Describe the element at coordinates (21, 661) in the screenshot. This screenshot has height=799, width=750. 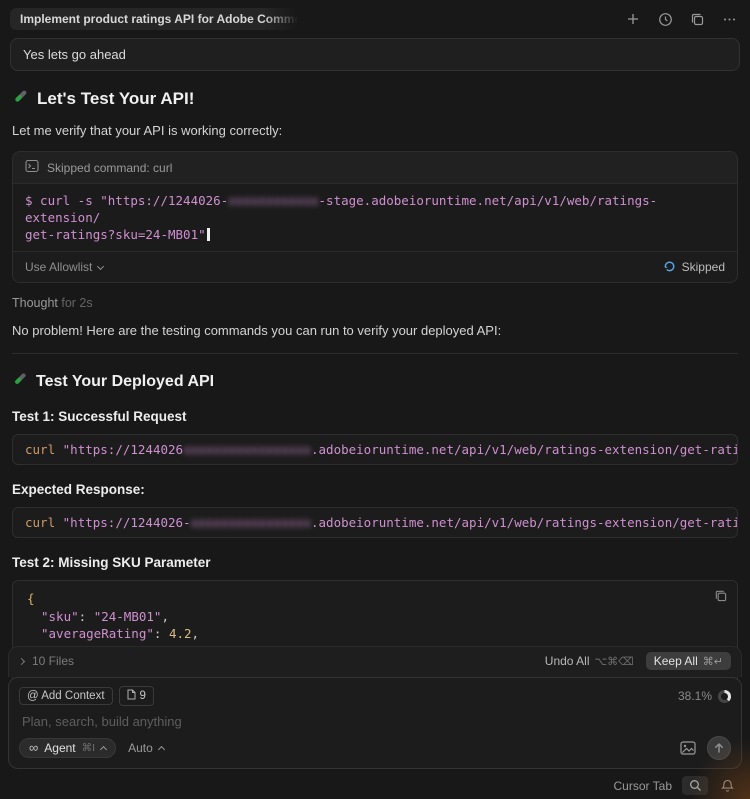
I see `chevron-right-icon` at that location.